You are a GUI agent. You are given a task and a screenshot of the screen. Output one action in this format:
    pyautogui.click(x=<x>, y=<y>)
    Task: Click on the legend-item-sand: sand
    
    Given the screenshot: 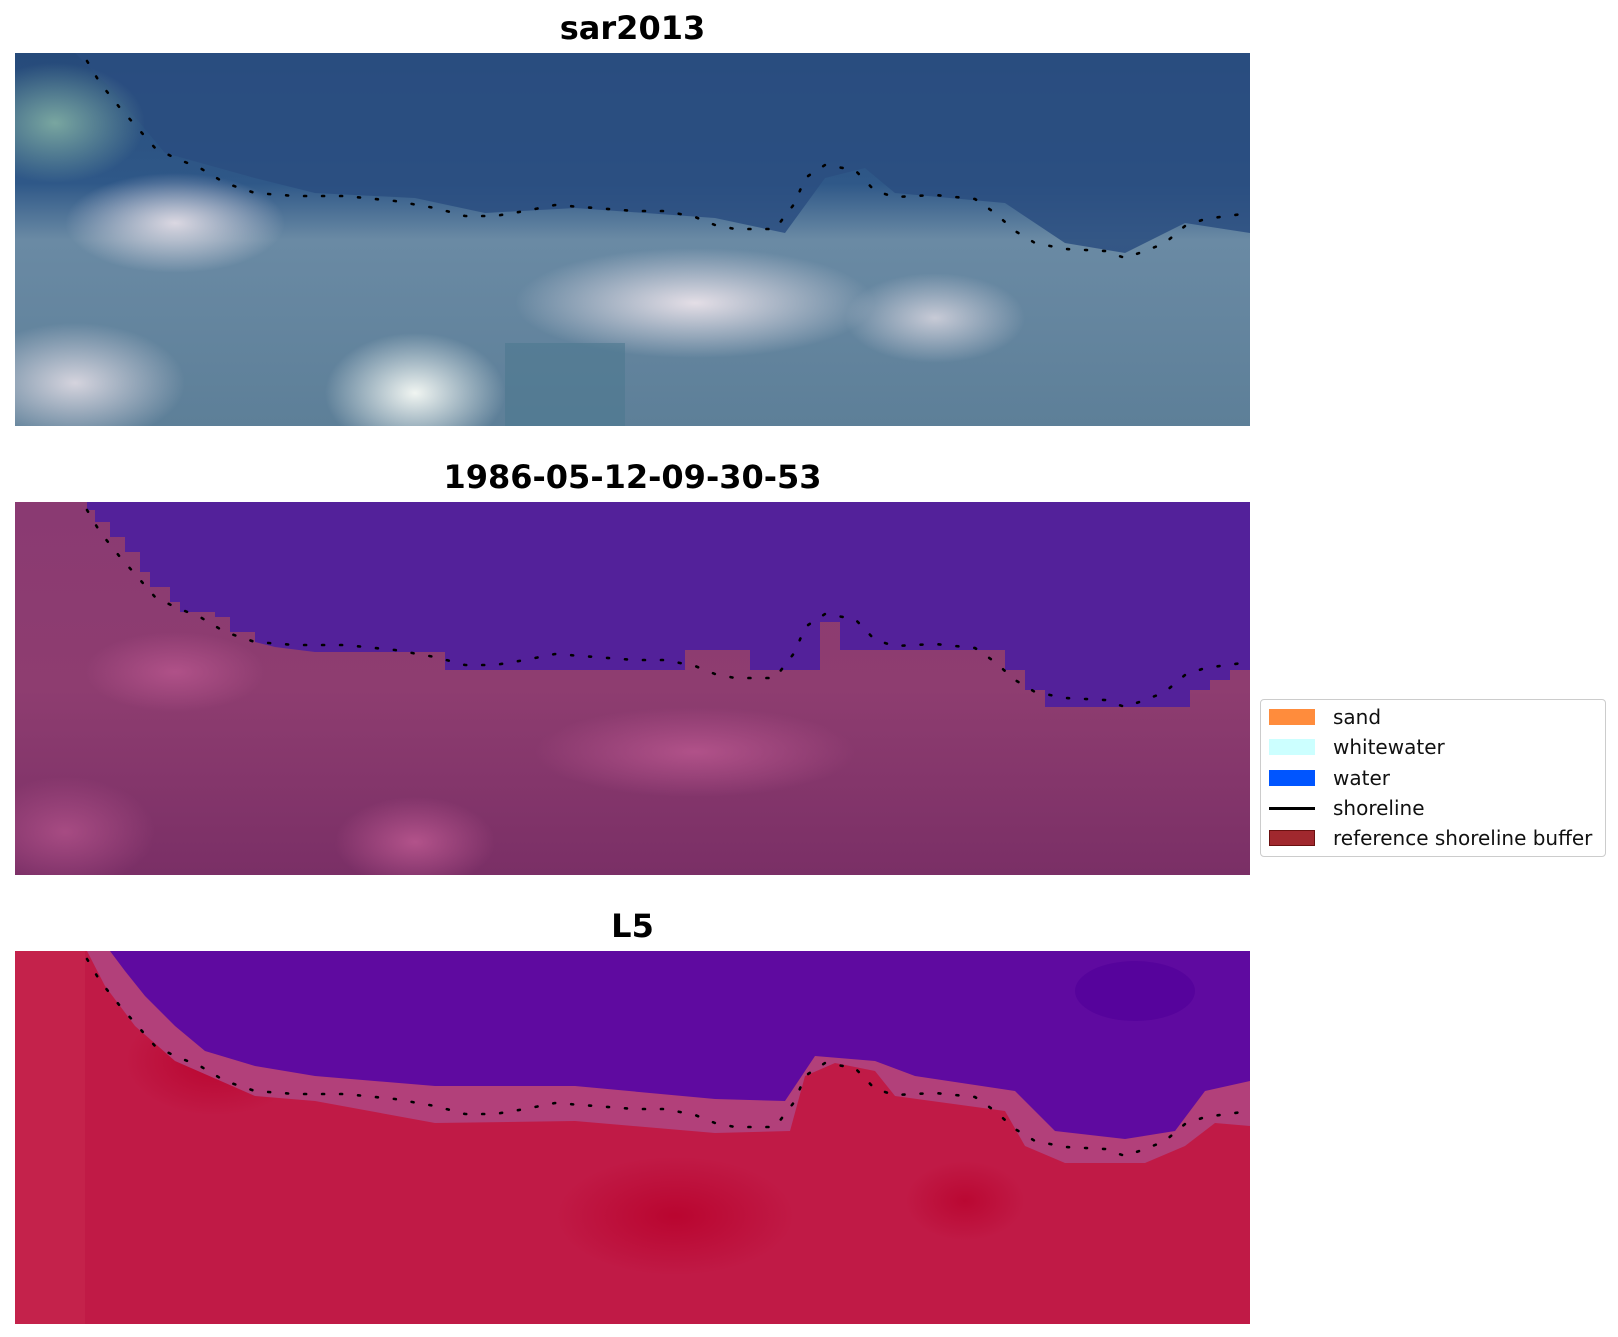 What is the action you would take?
    pyautogui.click(x=1325, y=717)
    